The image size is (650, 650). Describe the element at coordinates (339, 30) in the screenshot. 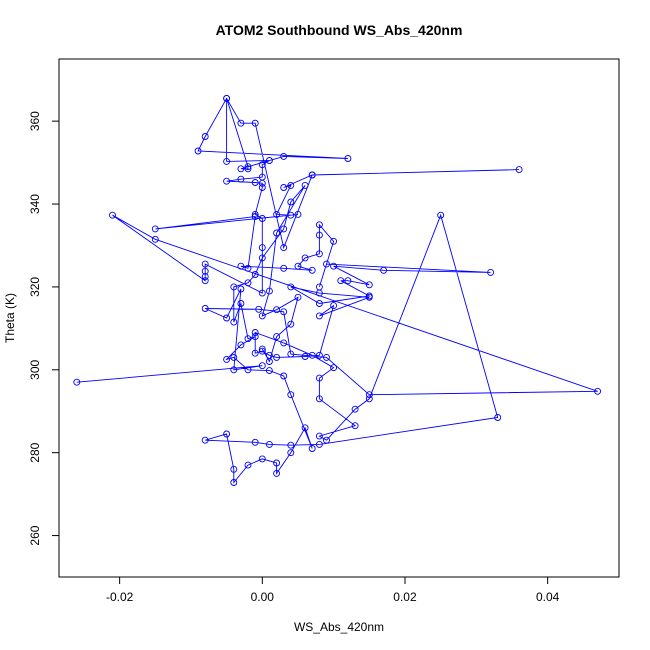

I see `chart-title: ATOM2 Southbound WS_Abs_420nm` at that location.